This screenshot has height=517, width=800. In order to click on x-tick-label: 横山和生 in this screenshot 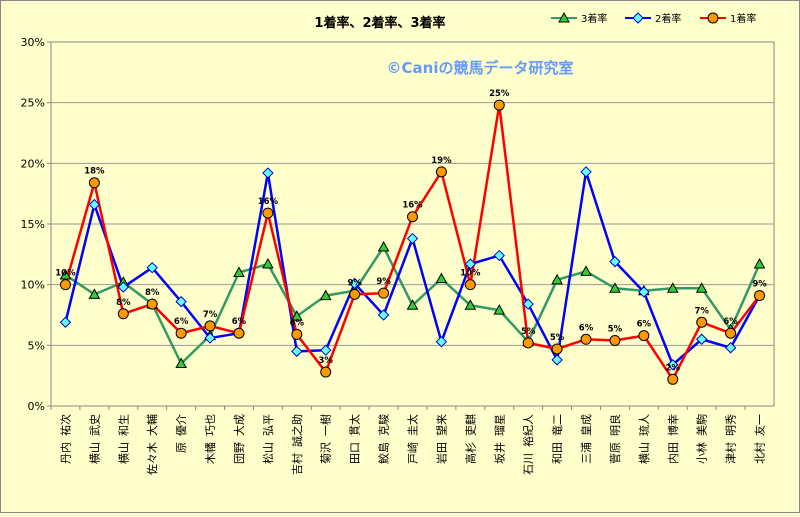, I will do `click(123, 439)`.